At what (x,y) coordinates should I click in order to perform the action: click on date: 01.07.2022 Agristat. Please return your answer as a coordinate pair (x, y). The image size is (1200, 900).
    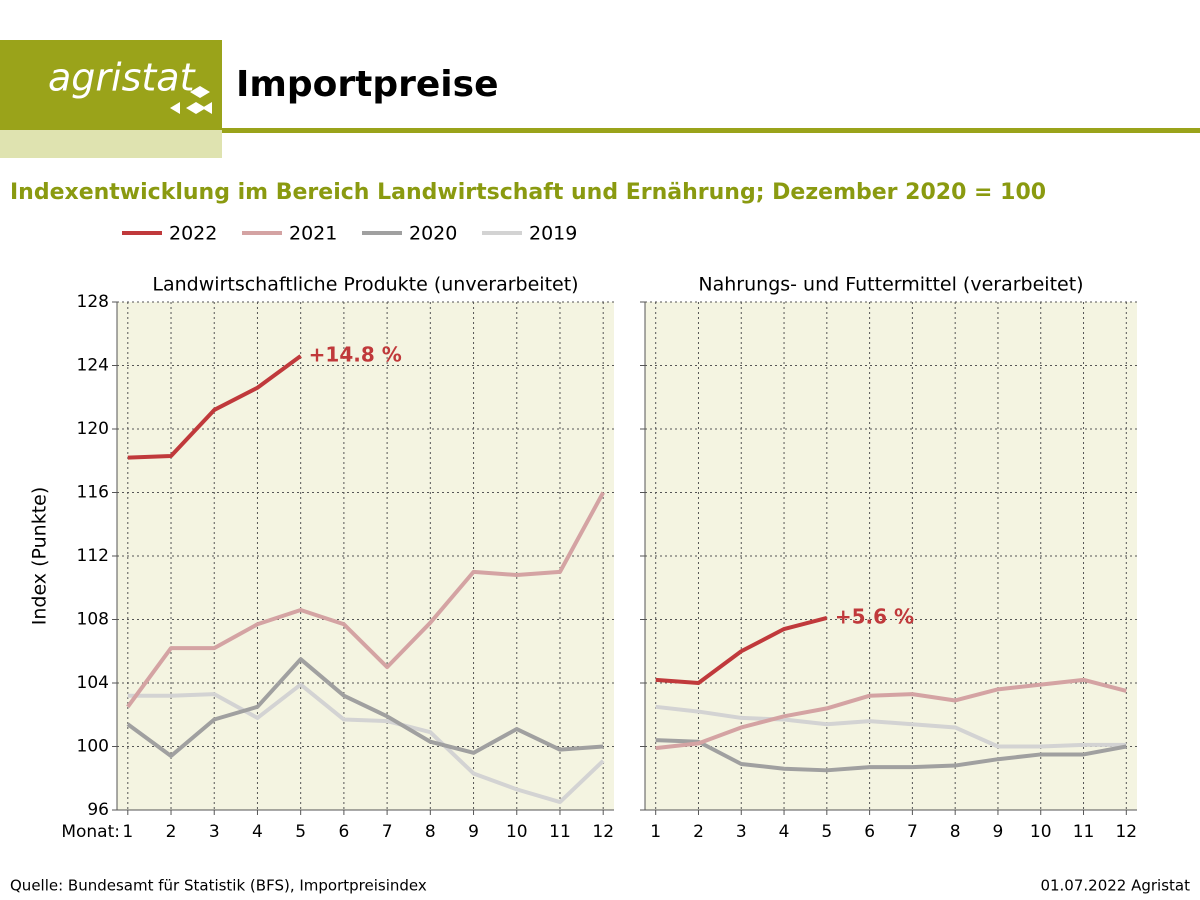
    Looking at the image, I should click on (1115, 886).